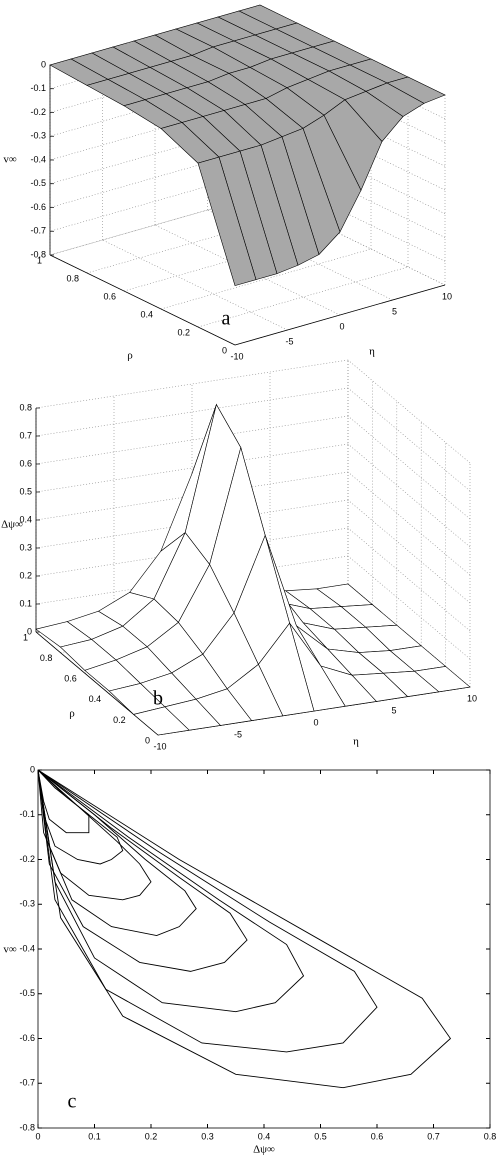 The image size is (496, 1159). Describe the element at coordinates (27, 1127) in the screenshot. I see `y-tick-label: -0.8` at that location.